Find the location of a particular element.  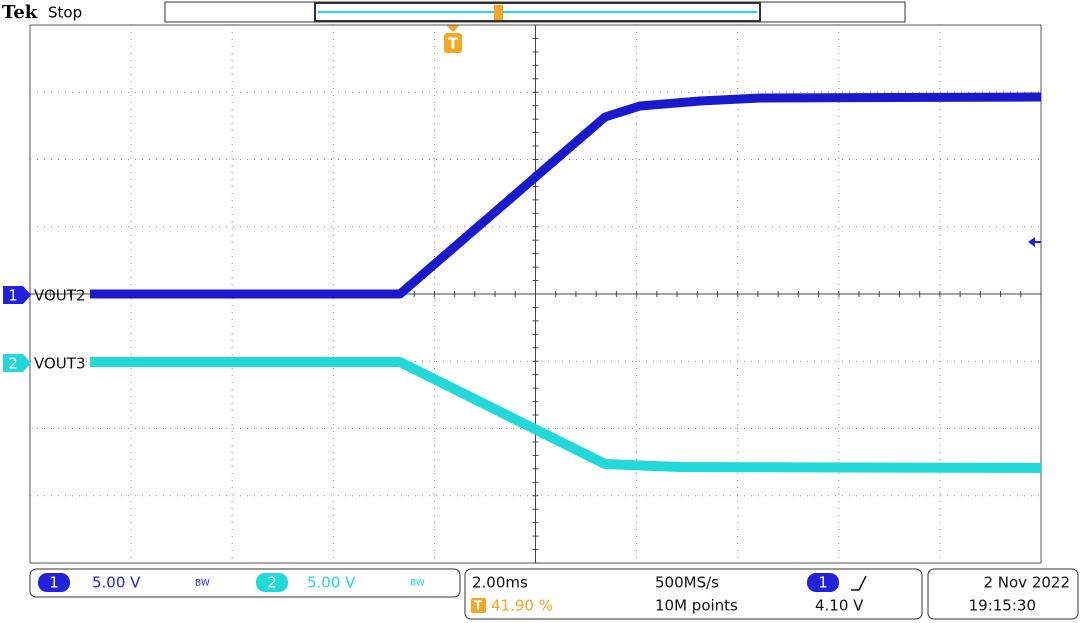

ch1-number: 1 is located at coordinates (54, 583).